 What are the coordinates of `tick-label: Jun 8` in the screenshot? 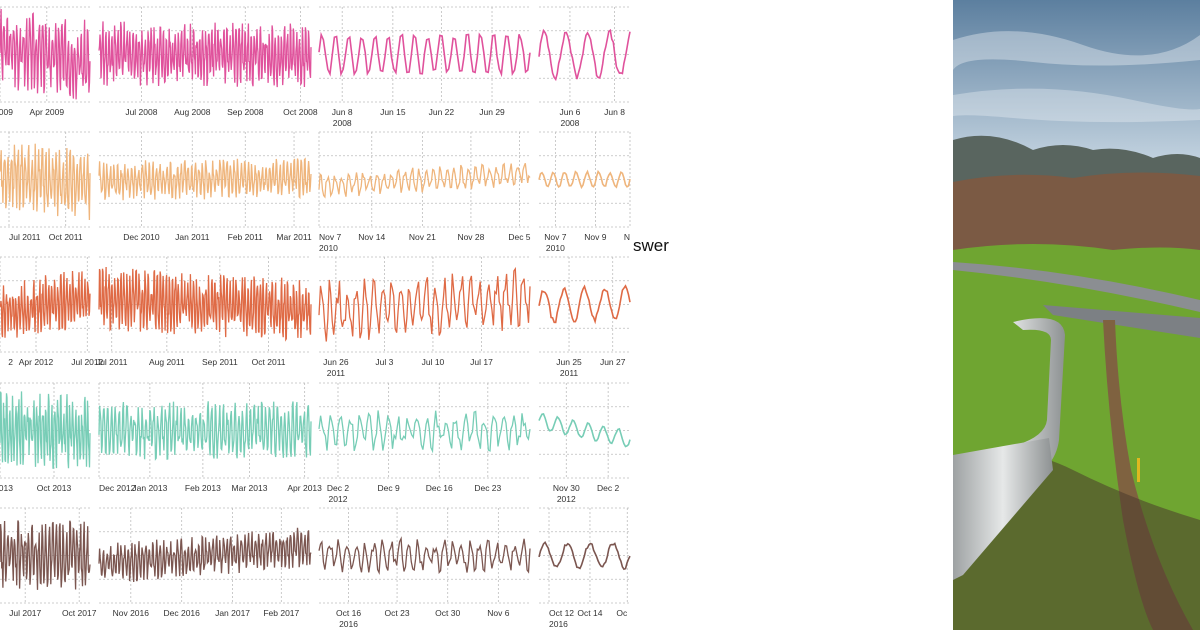 It's located at (614, 112).